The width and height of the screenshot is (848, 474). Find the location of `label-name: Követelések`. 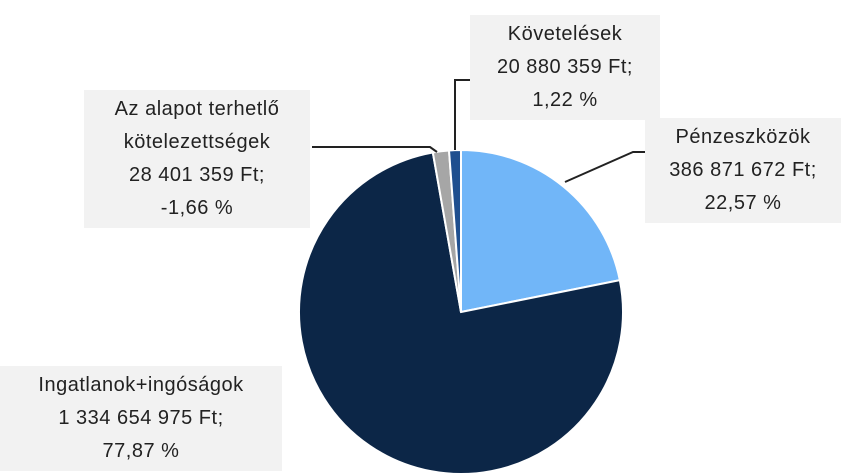

label-name: Követelések is located at coordinates (565, 34).